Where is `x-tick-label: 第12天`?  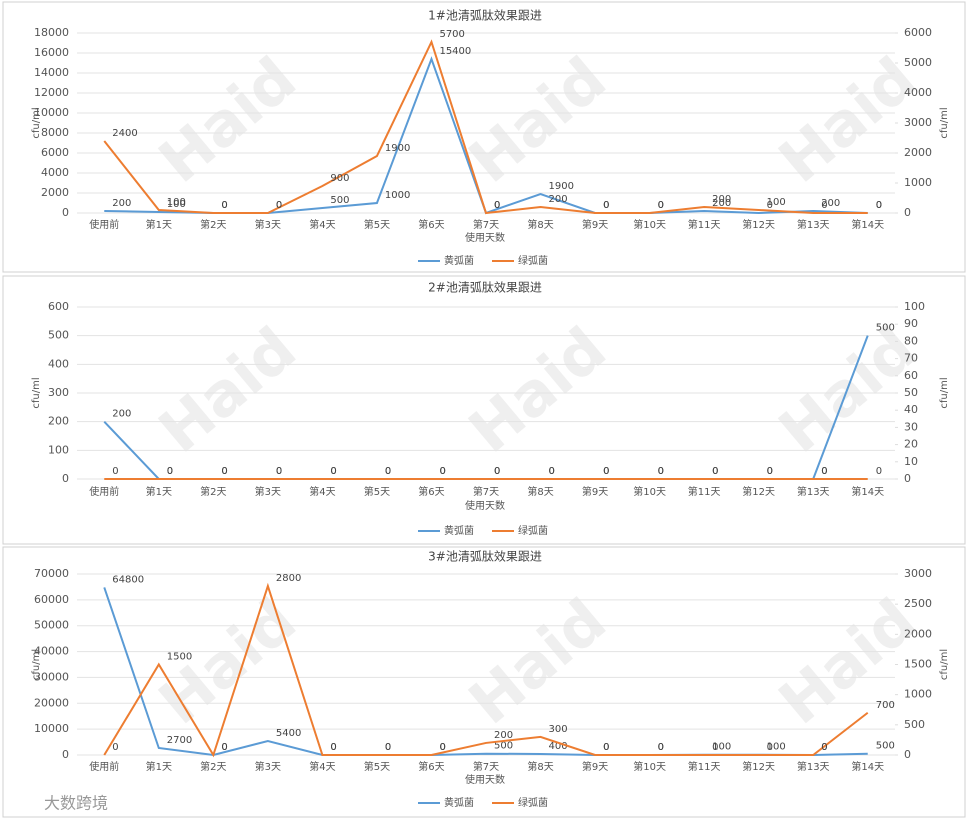
x-tick-label: 第12天 is located at coordinates (758, 224).